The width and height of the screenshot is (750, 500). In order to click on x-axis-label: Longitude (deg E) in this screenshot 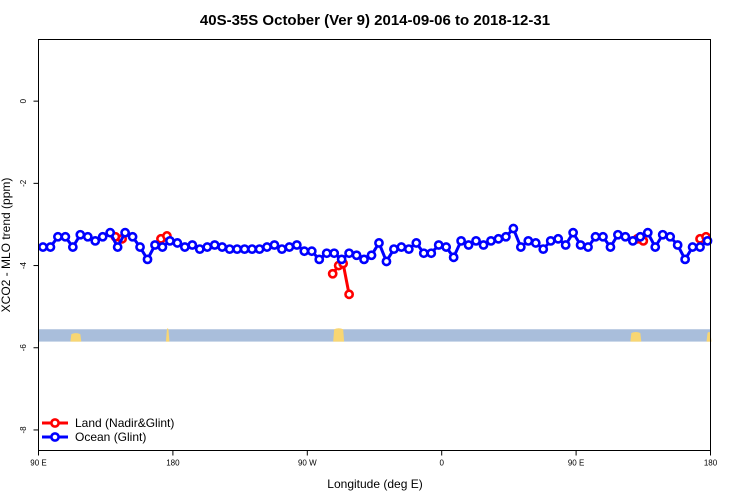, I will do `click(374, 484)`.